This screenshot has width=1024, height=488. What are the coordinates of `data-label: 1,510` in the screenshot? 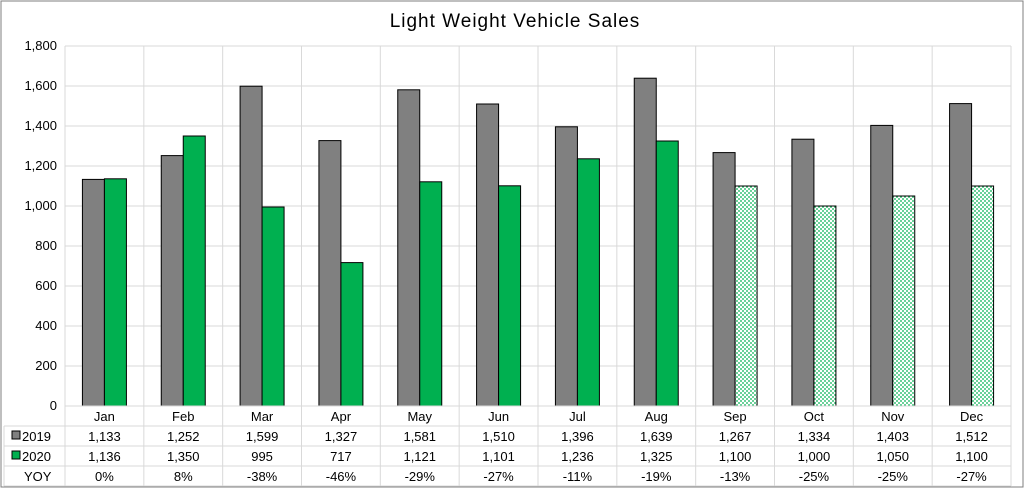 It's located at (498, 436).